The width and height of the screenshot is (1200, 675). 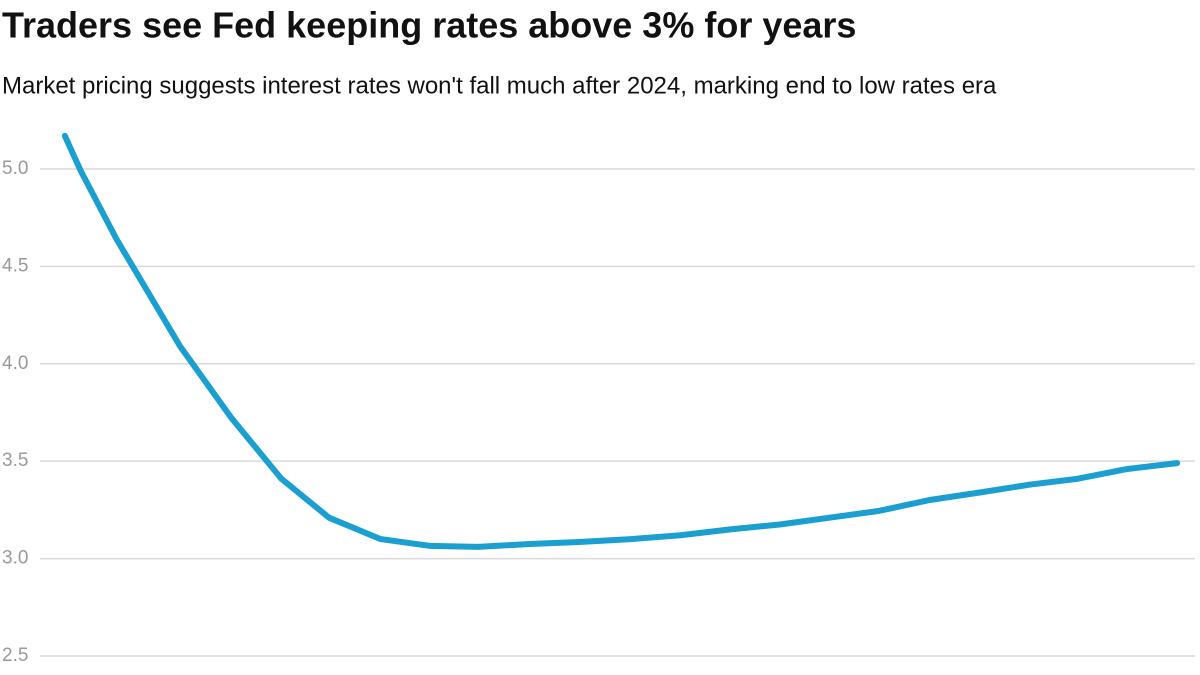 I want to click on x-tick-label: 2028, so click(x=839, y=674).